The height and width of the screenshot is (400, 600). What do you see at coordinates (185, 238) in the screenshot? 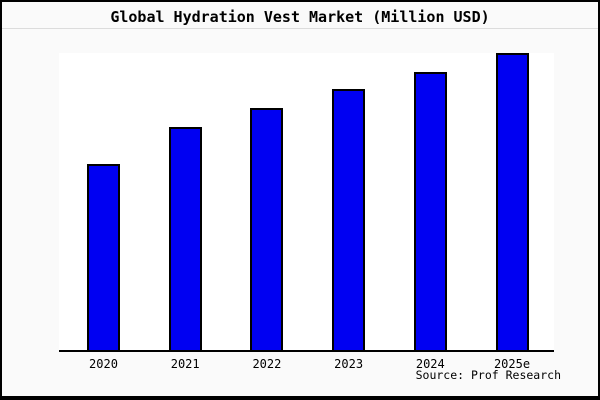
I see `bar-2021` at bounding box center [185, 238].